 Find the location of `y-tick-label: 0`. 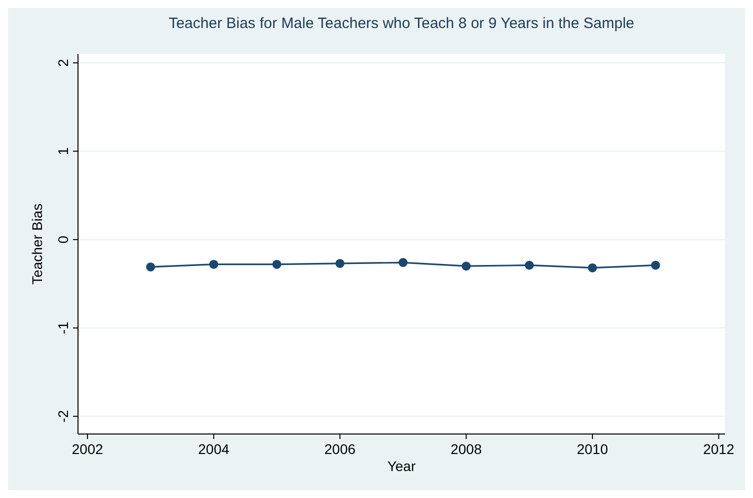

y-tick-label: 0 is located at coordinates (63, 239).